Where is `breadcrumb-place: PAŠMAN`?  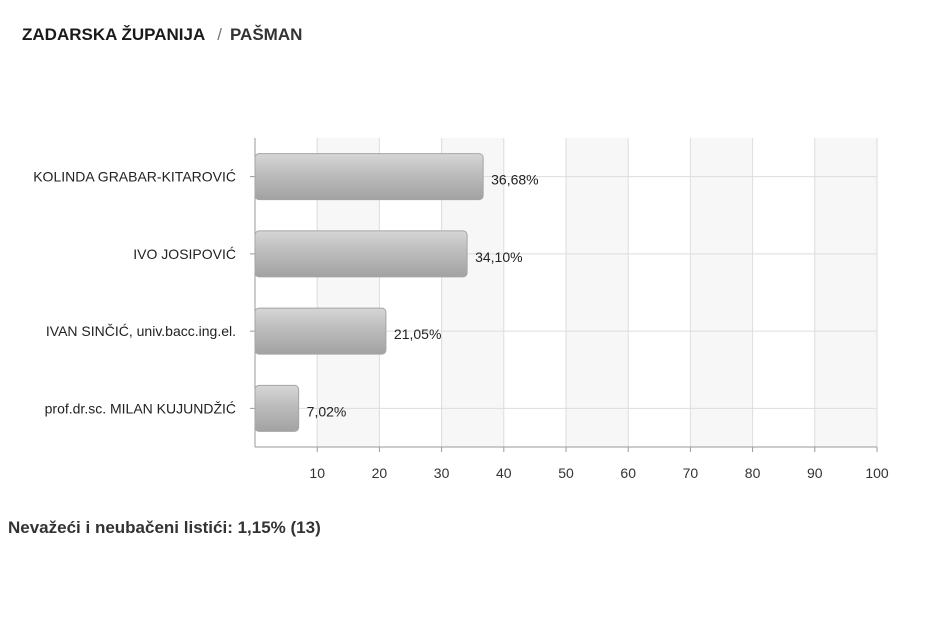 breadcrumb-place: PAŠMAN is located at coordinates (266, 34).